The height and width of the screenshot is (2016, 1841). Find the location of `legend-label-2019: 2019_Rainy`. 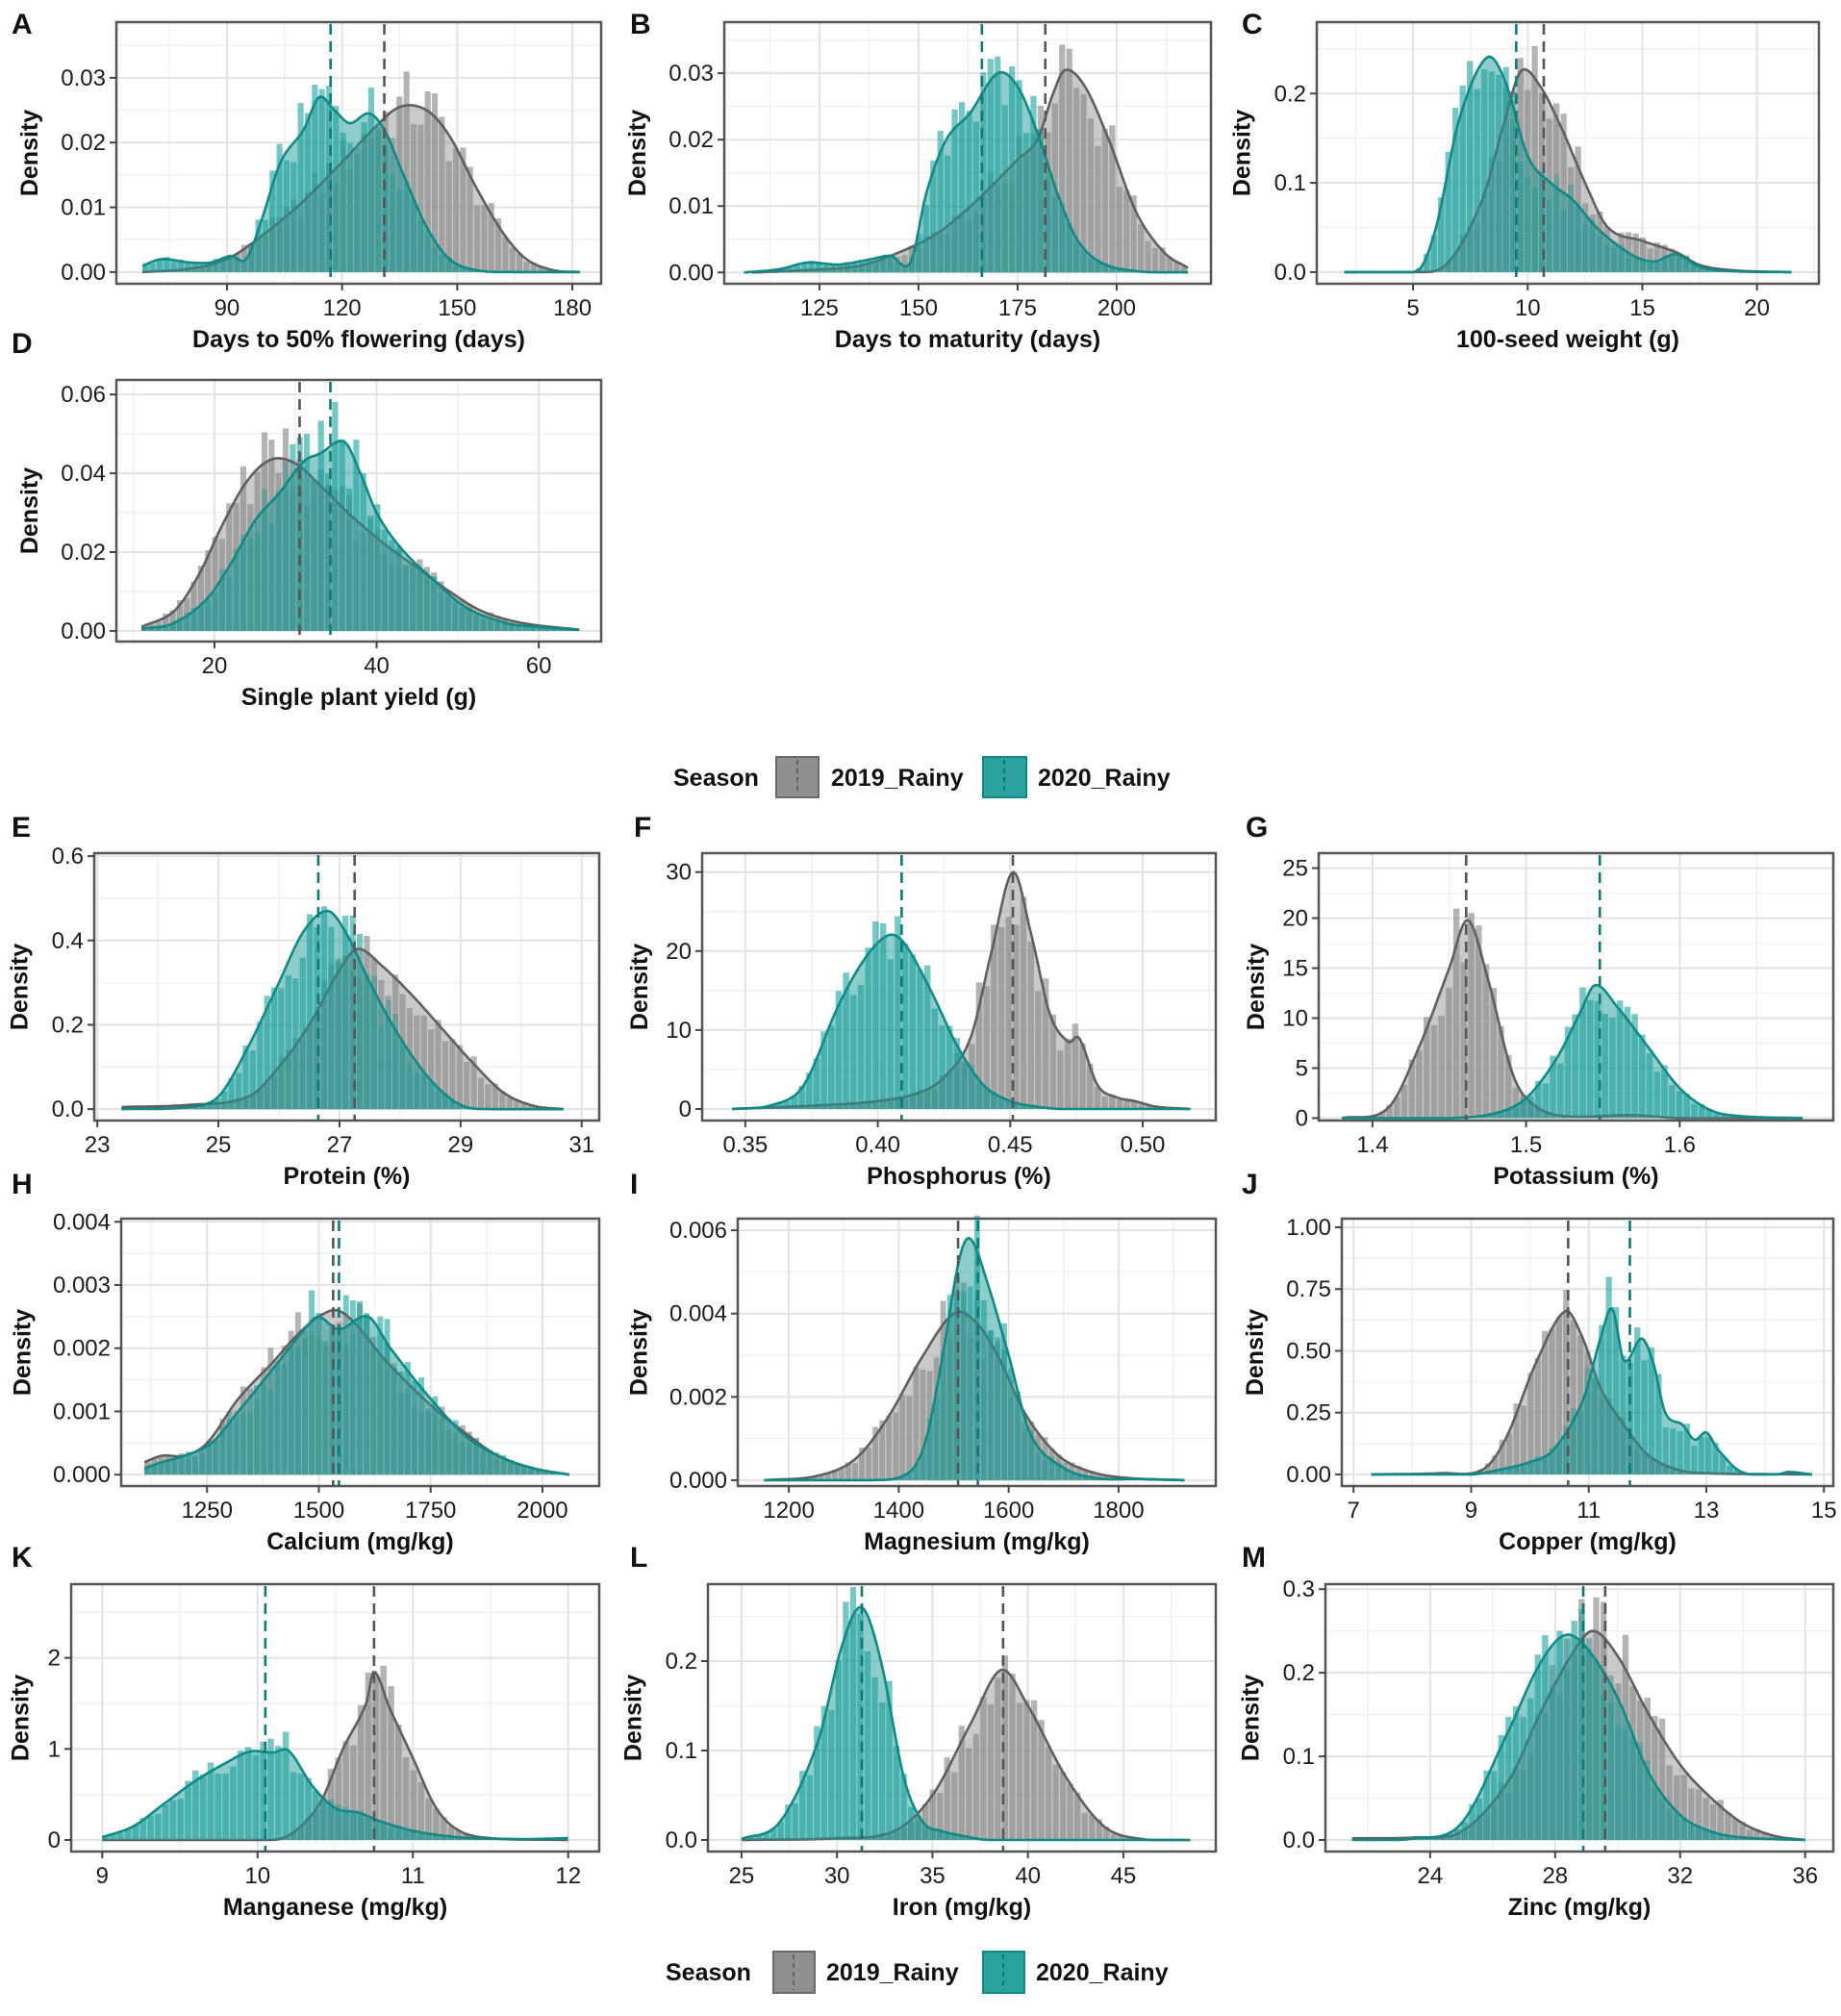

legend-label-2019: 2019_Rainy is located at coordinates (898, 779).